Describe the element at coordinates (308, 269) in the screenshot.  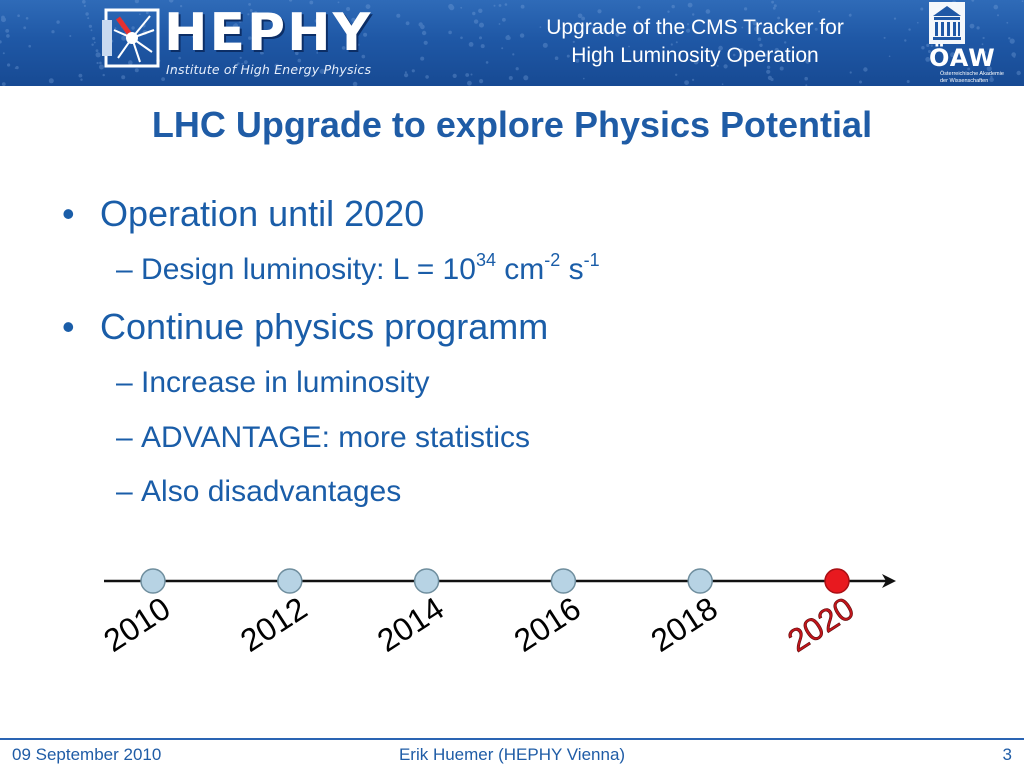
I see `sub-bullet-text: Design luminosity: L = 10` at that location.